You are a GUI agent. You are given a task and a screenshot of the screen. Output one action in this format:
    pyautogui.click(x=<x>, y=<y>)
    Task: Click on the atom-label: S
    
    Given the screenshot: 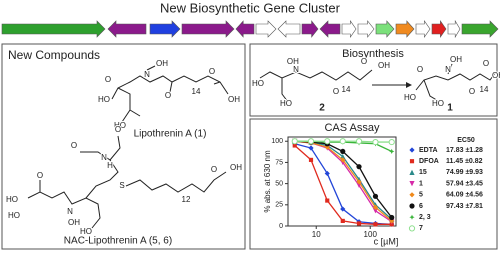 What is the action you would take?
    pyautogui.click(x=121, y=185)
    